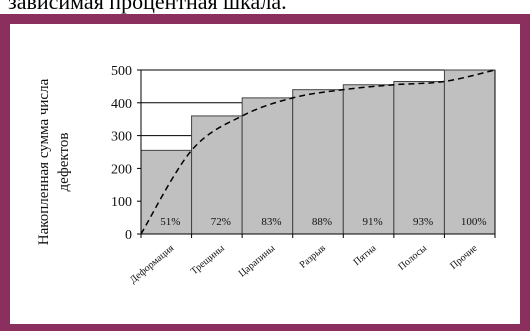 This screenshot has height=331, width=530. I want to click on top-text-strip: зависимая процентная шкала., so click(265, 9).